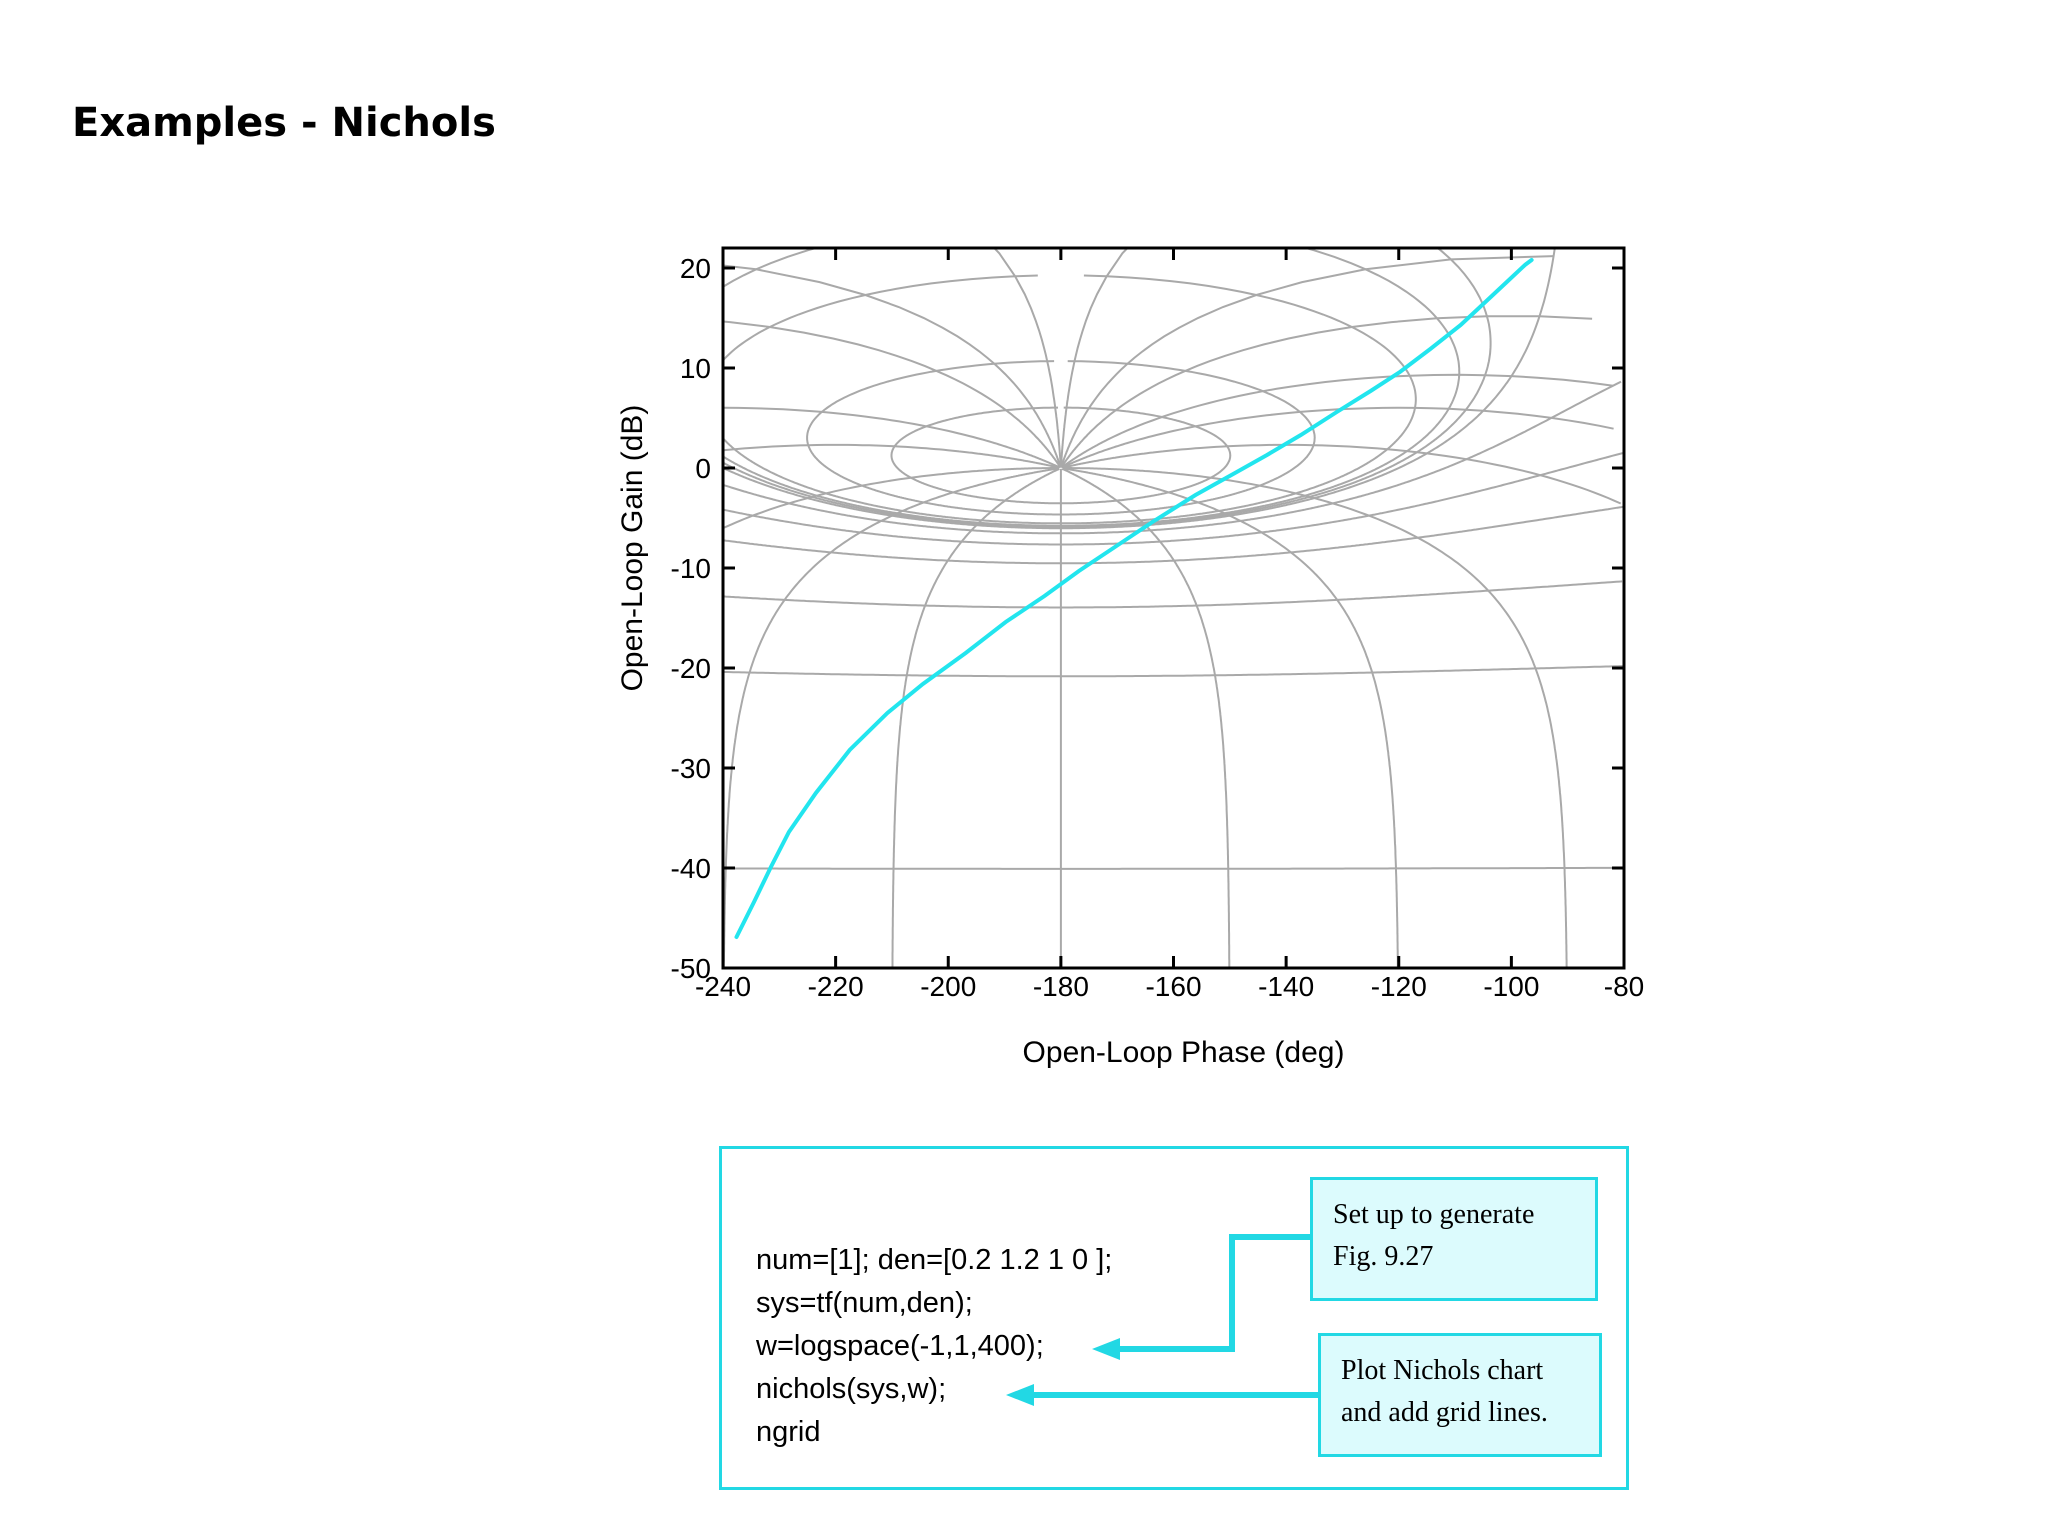 Image resolution: width=2048 pixels, height=1536 pixels. Describe the element at coordinates (695, 268) in the screenshot. I see `y-tick-label-7: 20` at that location.